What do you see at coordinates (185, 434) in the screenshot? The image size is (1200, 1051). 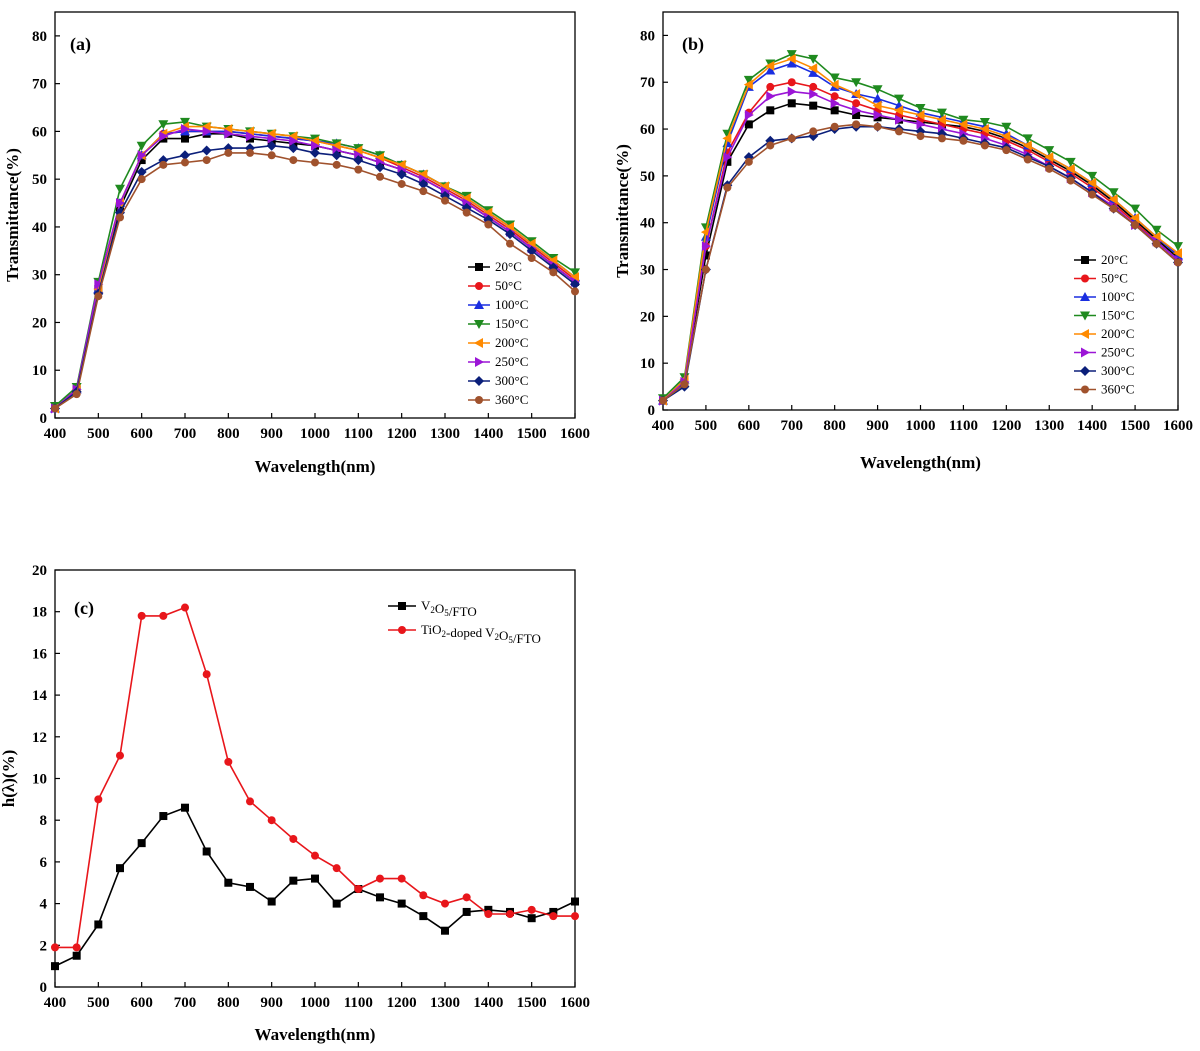 I see `x-tick-label: 700` at bounding box center [185, 434].